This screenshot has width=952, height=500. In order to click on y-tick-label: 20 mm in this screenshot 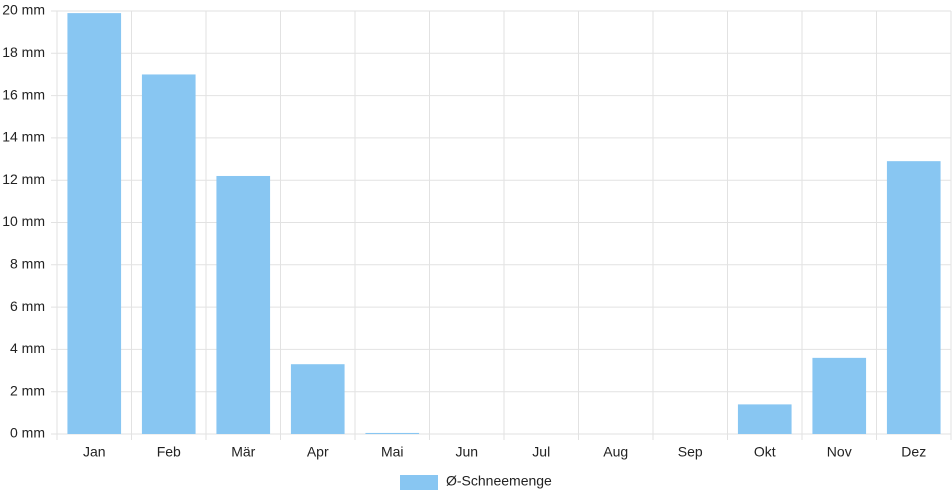, I will do `click(23, 10)`.